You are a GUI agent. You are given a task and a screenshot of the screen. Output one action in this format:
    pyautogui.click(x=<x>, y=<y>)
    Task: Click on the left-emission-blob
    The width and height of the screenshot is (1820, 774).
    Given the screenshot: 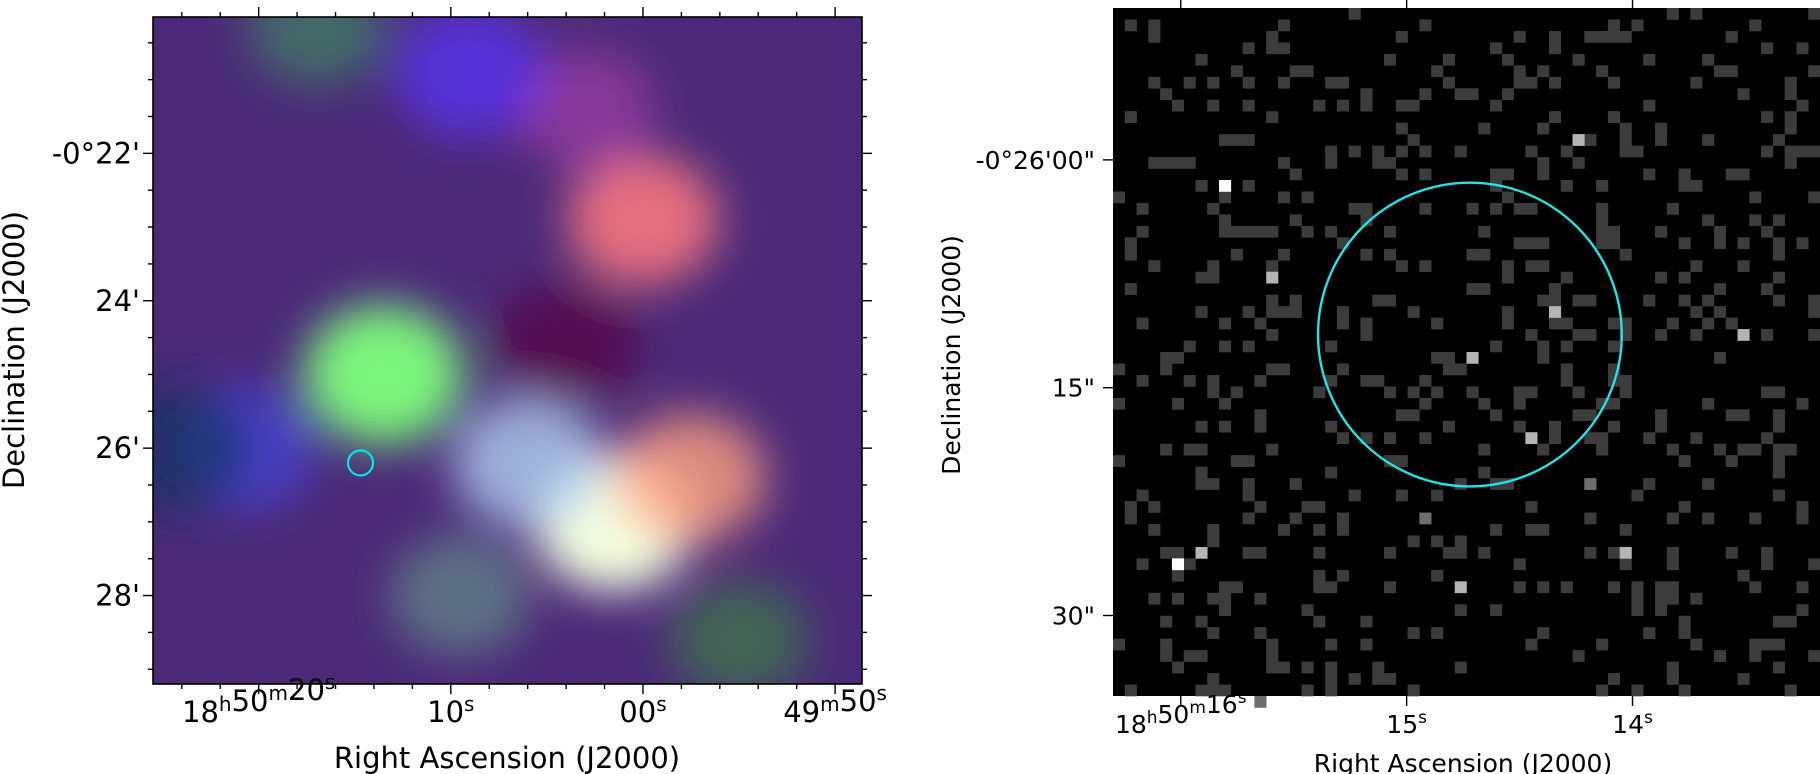 What is the action you would take?
    pyautogui.click(x=585, y=109)
    